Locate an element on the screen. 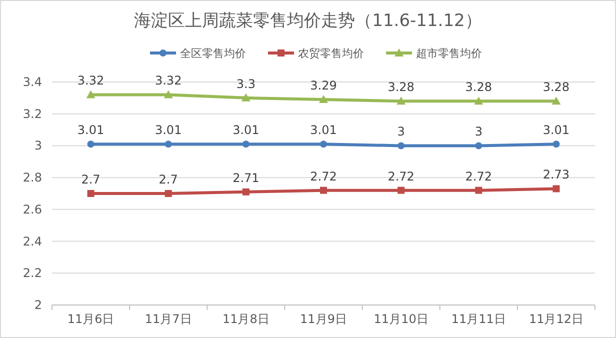  legend-label: 全区零售均价 is located at coordinates (213, 53).